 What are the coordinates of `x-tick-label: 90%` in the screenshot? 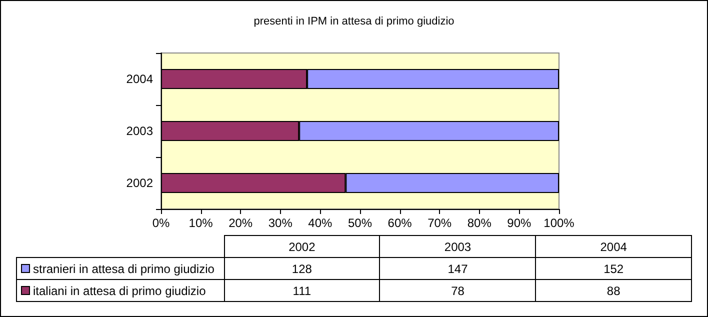 It's located at (519, 223).